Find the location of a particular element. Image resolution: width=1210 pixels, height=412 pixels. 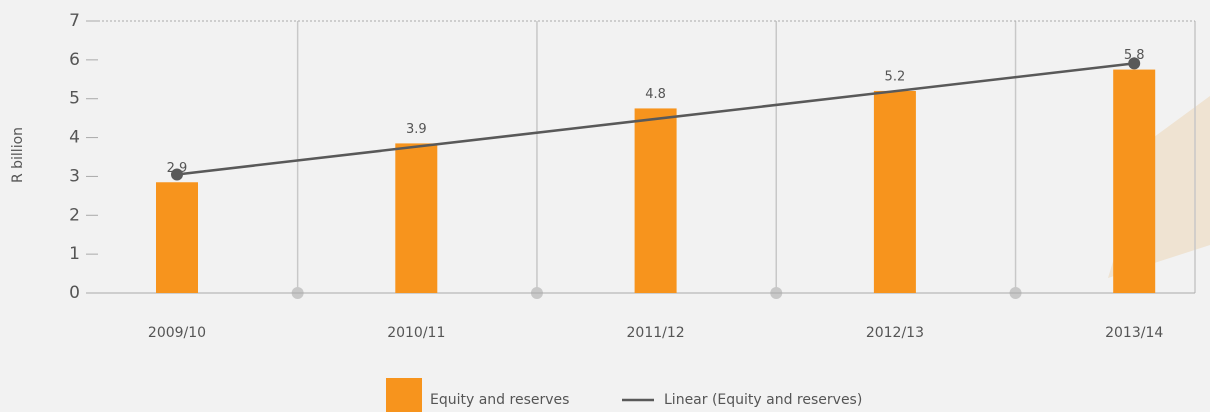

x-tick-label: 2011/12 is located at coordinates (656, 333).